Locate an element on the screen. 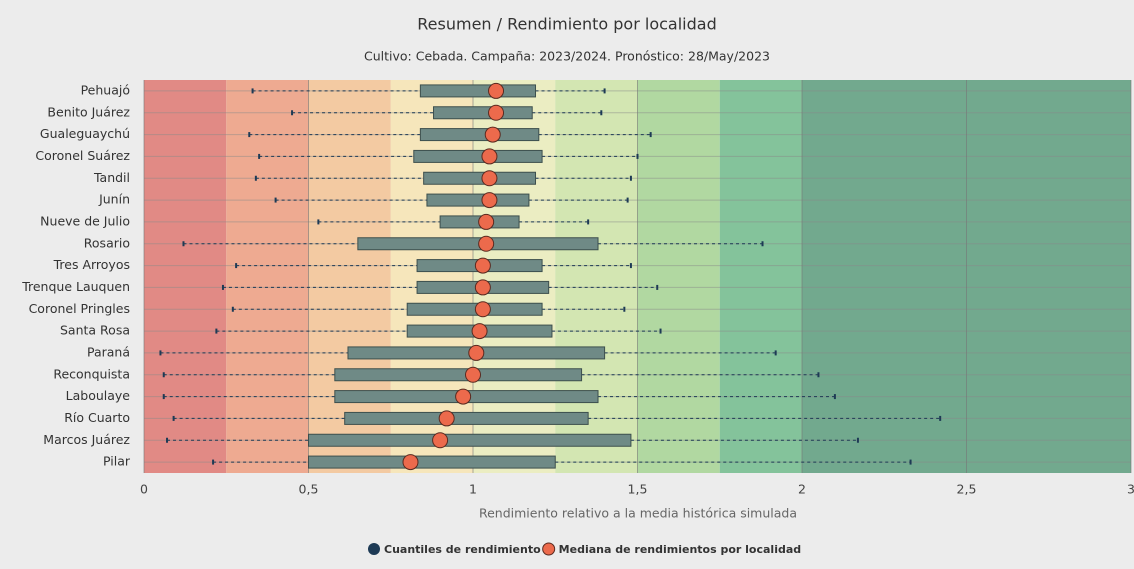  y-tick-label: Junín is located at coordinates (114, 199).